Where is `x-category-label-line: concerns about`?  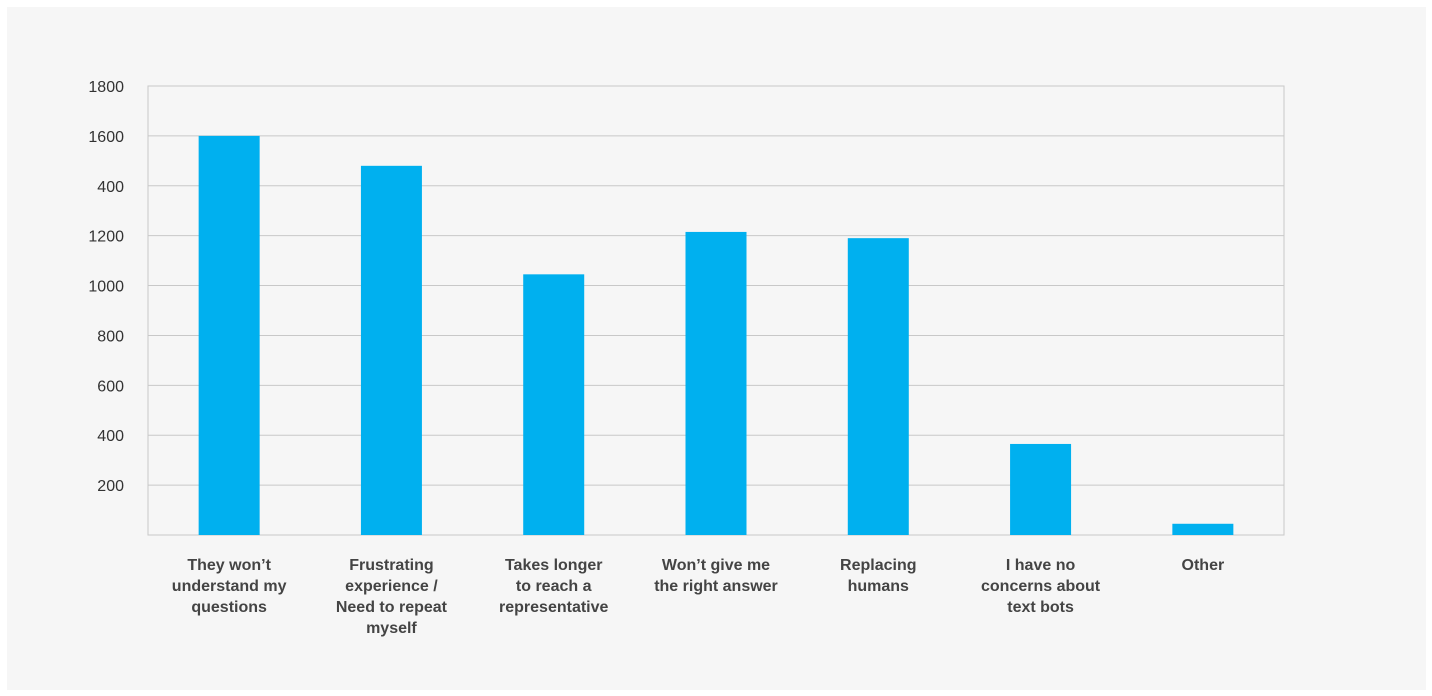
x-category-label-line: concerns about is located at coordinates (1041, 586).